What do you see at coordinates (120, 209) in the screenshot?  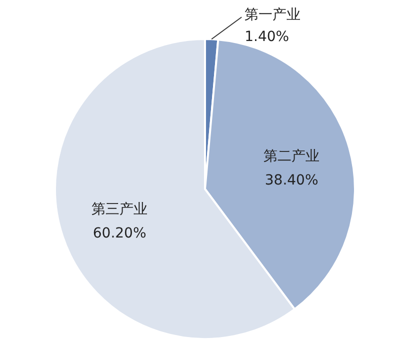 I see `slice-label: 第三产业` at bounding box center [120, 209].